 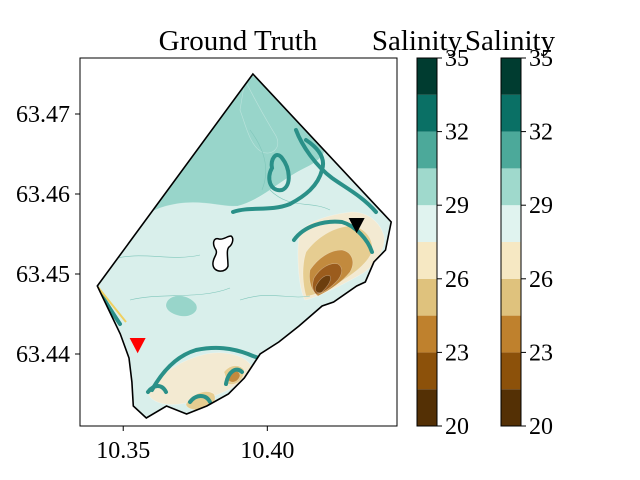 I want to click on colorbar-2-tick-label-3: 29, so click(x=541, y=206).